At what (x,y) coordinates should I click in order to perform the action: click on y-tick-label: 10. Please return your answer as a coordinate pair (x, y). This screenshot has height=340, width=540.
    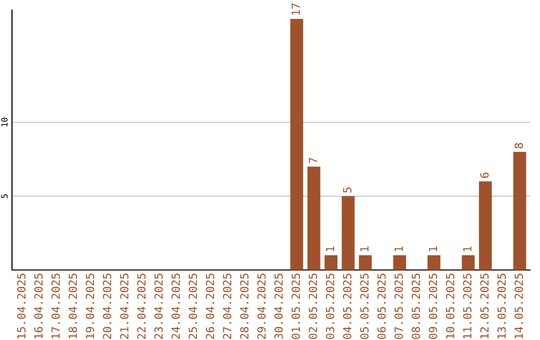
    Looking at the image, I should click on (4, 122).